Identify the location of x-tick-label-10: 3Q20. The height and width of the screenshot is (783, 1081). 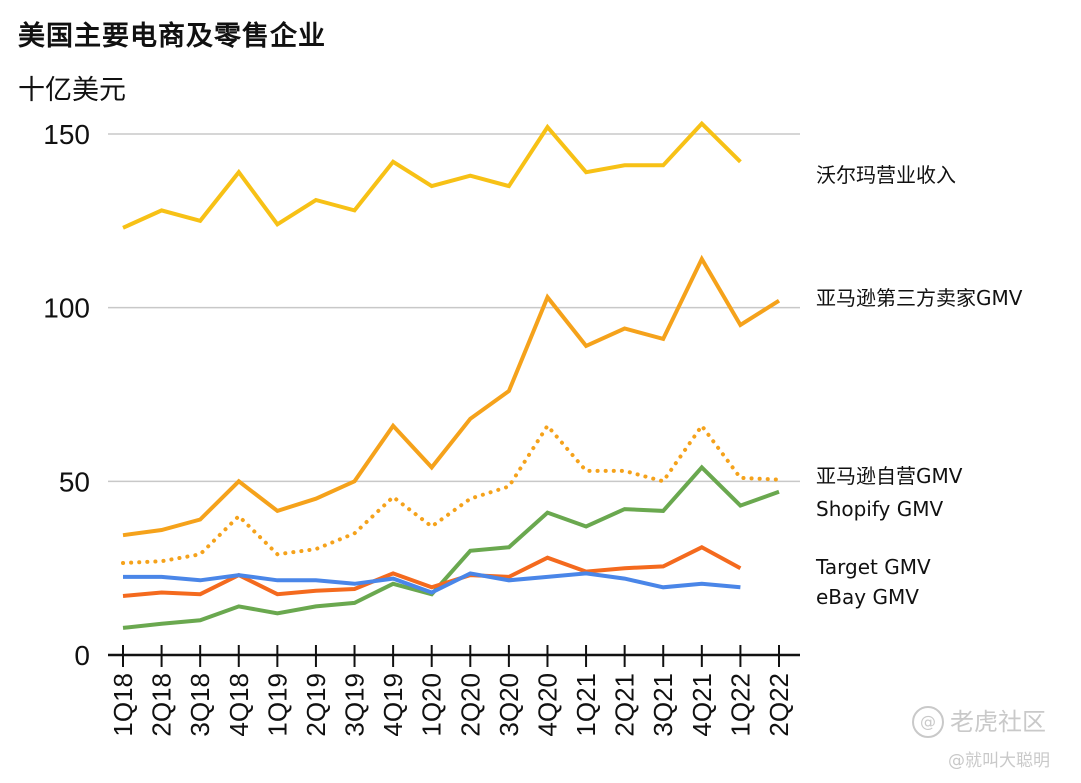
(509, 705).